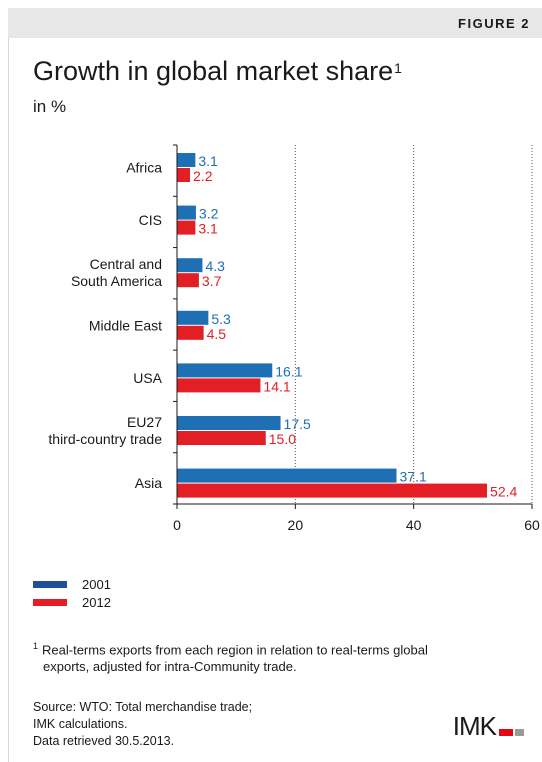  What do you see at coordinates (414, 525) in the screenshot?
I see `x-tick-label-40: 40` at bounding box center [414, 525].